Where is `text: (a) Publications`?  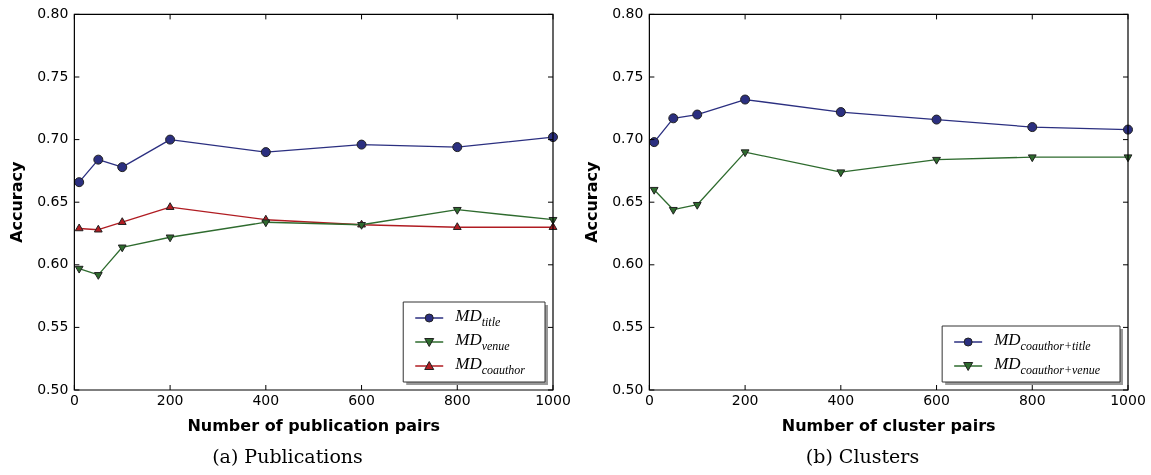
text: (a) Publications is located at coordinates (287, 456).